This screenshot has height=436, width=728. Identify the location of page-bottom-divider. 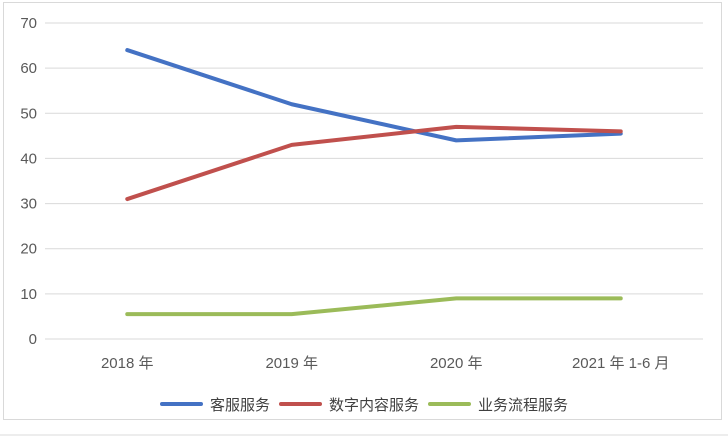
(364, 435).